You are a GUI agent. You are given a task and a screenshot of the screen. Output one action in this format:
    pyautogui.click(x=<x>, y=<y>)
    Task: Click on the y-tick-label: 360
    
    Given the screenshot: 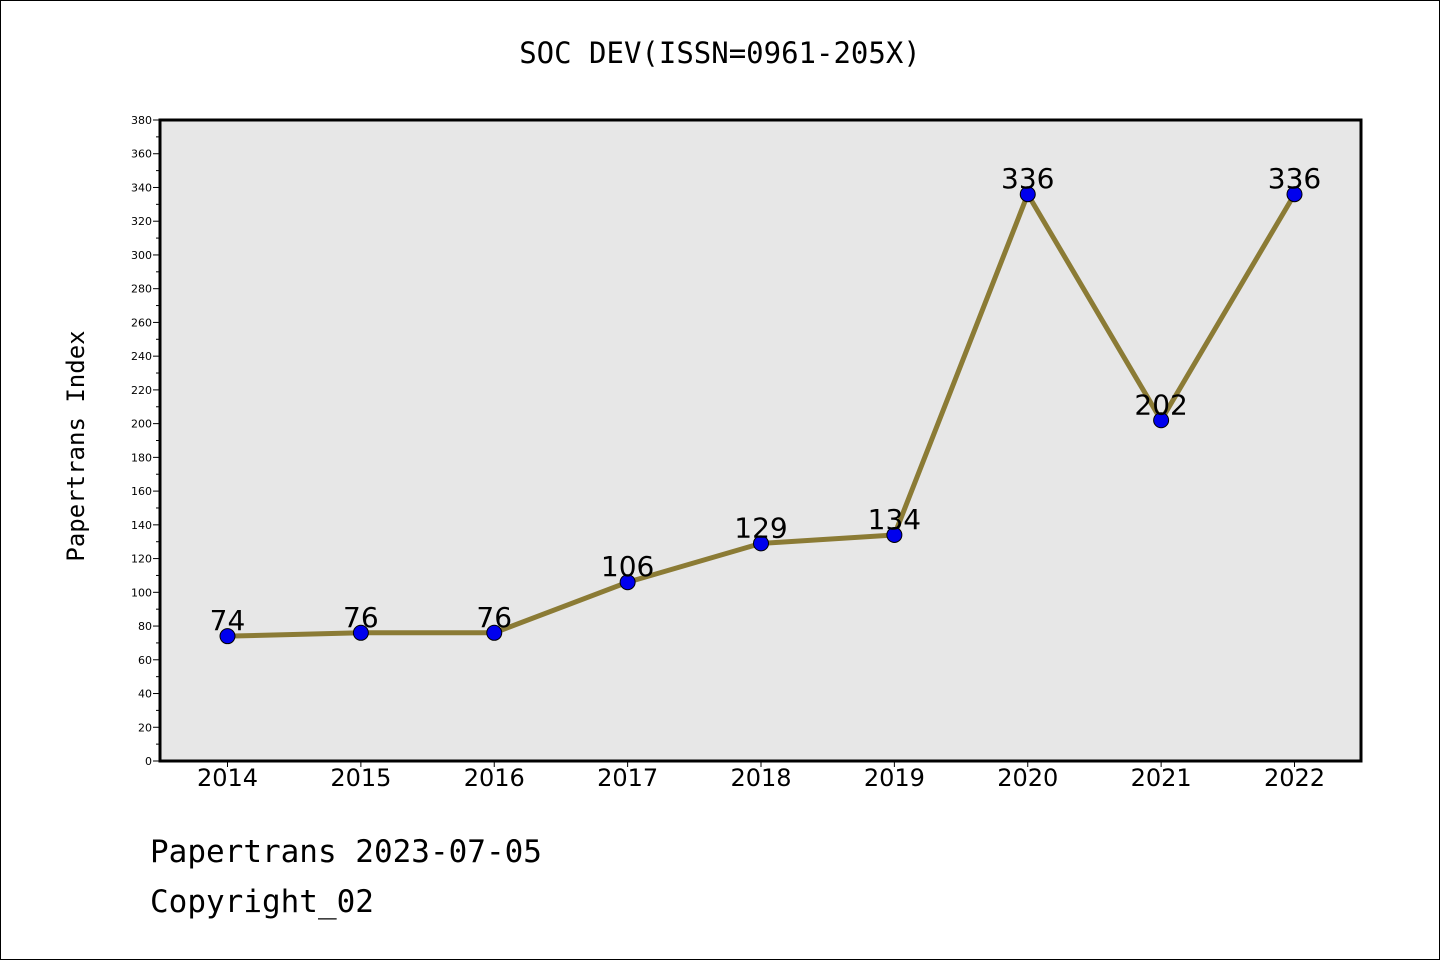 What is the action you would take?
    pyautogui.click(x=141, y=154)
    